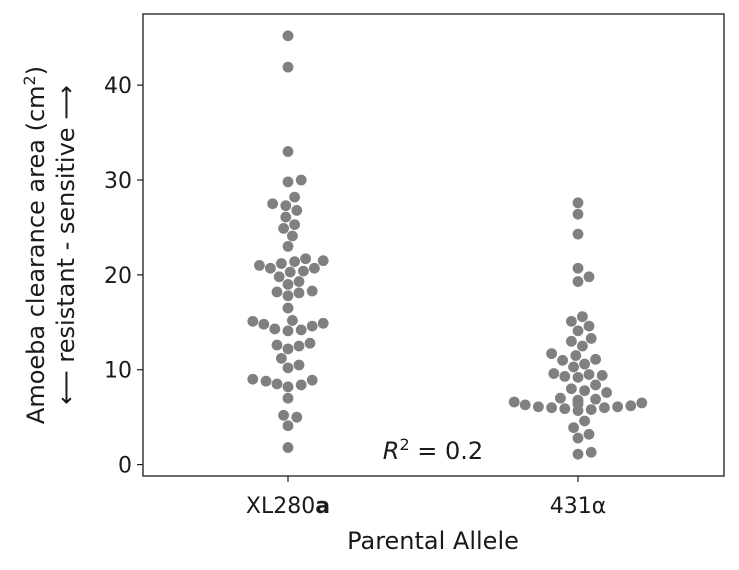  Describe the element at coordinates (433, 541) in the screenshot. I see `x-axis-title: Parental Allele` at that location.